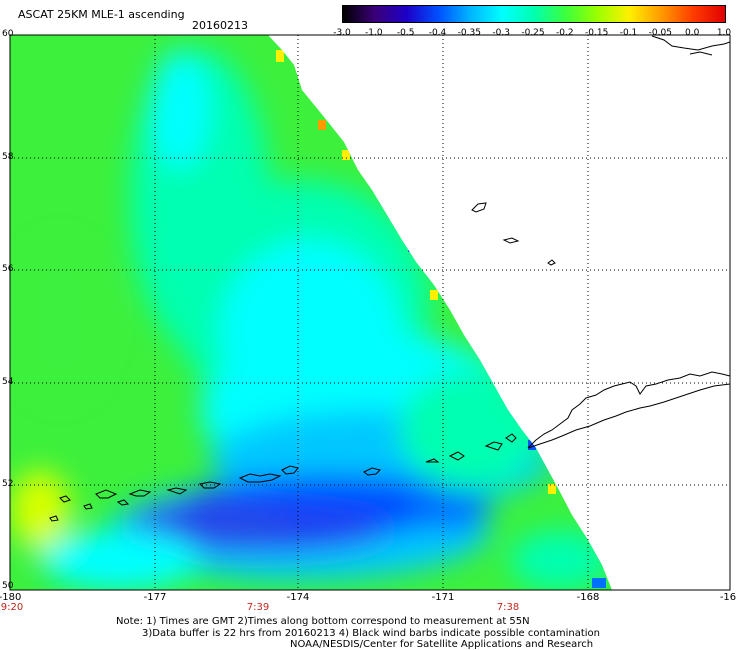  I want to click on colorbar-label: -0.15, so click(597, 33).